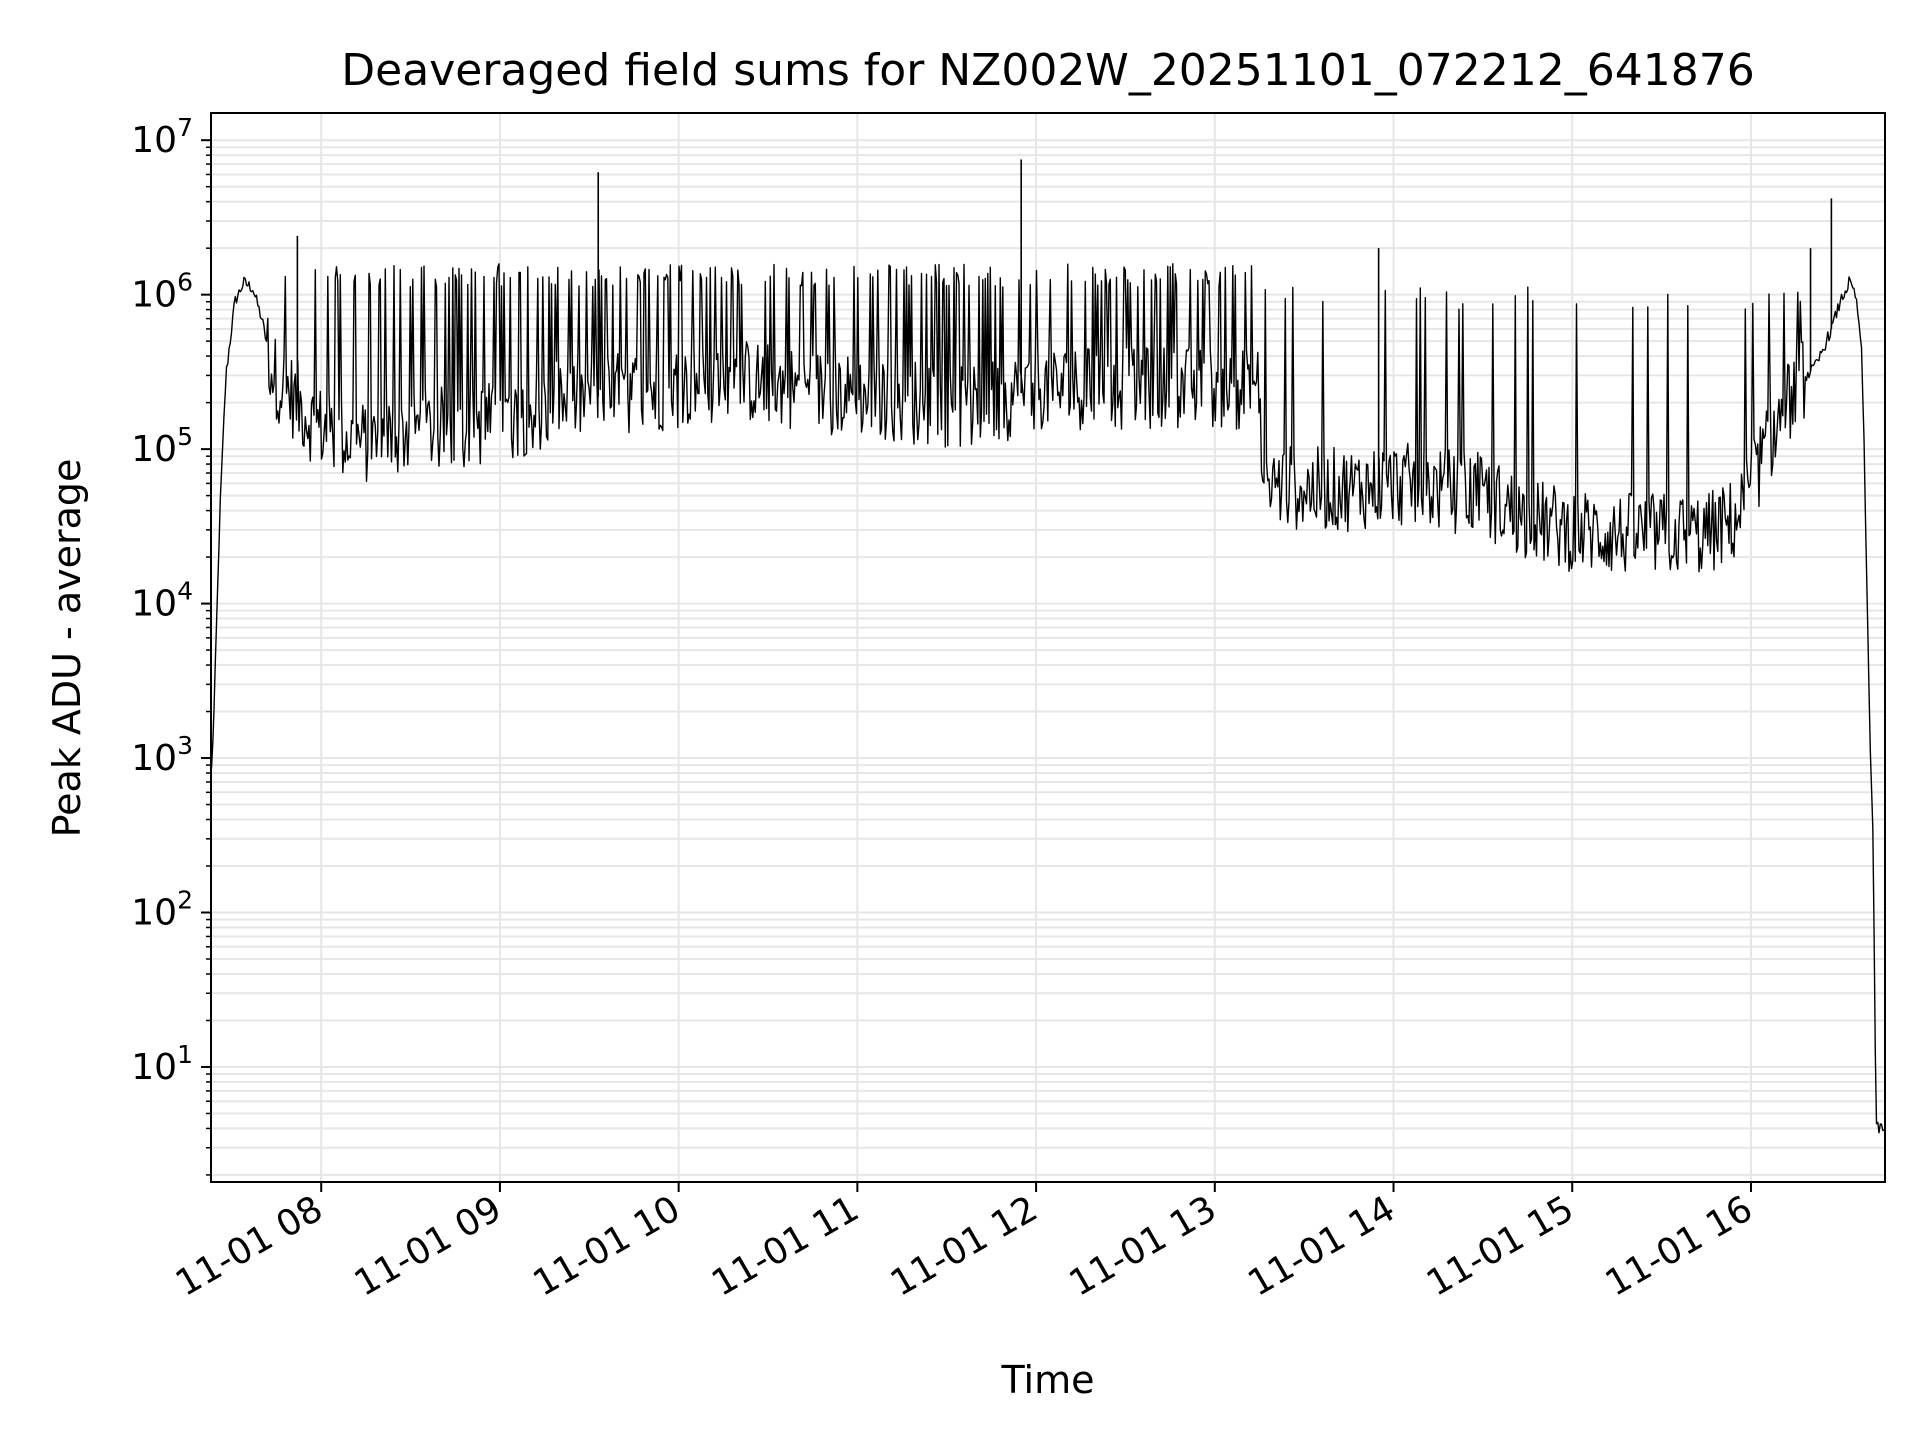 Image resolution: width=1920 pixels, height=1440 pixels. What do you see at coordinates (162, 137) in the screenshot?
I see `y-tick-label: 10⁷` at bounding box center [162, 137].